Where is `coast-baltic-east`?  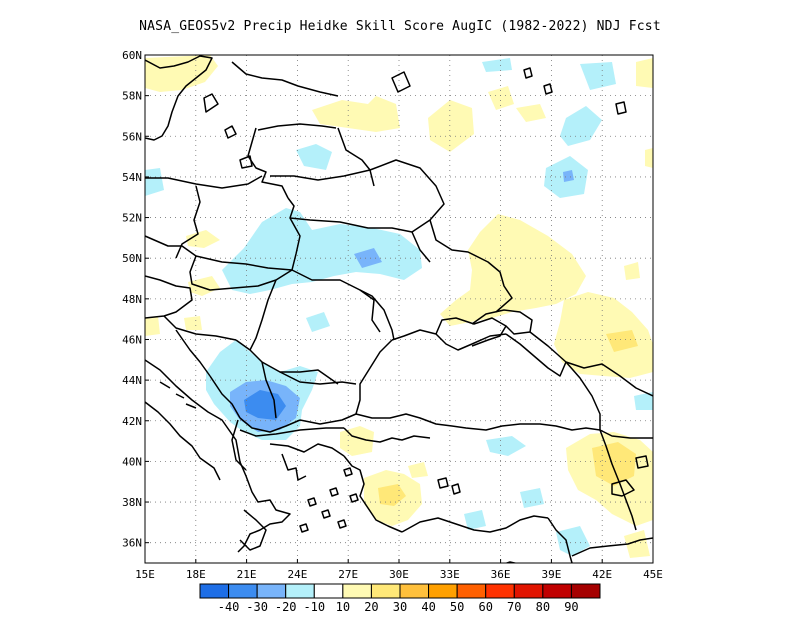 coast-baltic-east is located at coordinates (268, 163).